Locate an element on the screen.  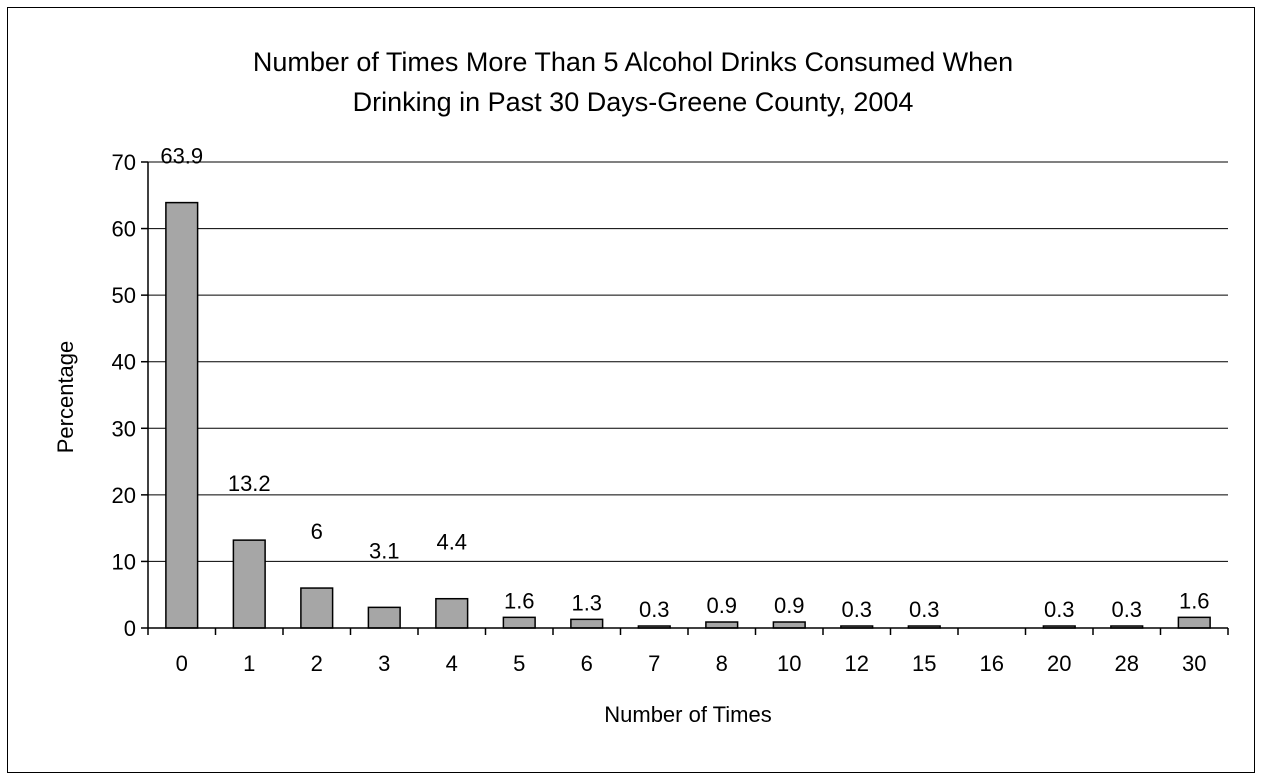
x-tick-label: 15 is located at coordinates (924, 663).